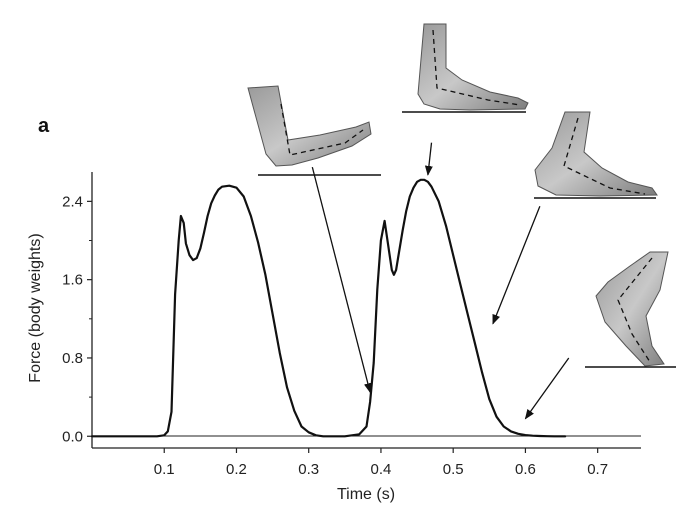 The height and width of the screenshot is (508, 686). I want to click on x-tick-label: 0.5, so click(453, 469).